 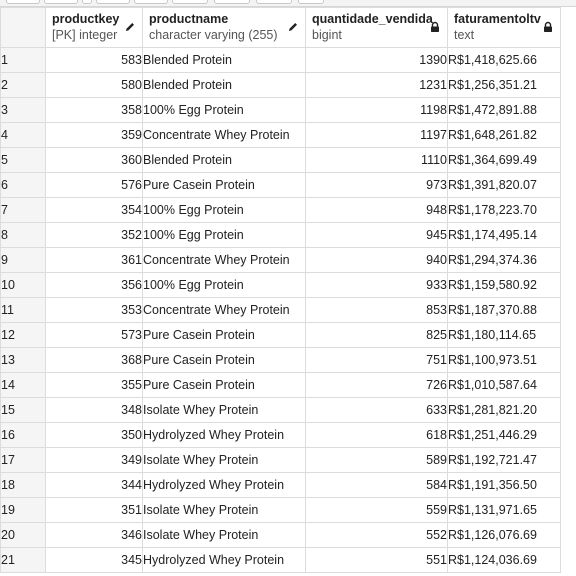 What do you see at coordinates (504, 560) in the screenshot?
I see `cell-faturamentoltv: R$1,124,036.69` at bounding box center [504, 560].